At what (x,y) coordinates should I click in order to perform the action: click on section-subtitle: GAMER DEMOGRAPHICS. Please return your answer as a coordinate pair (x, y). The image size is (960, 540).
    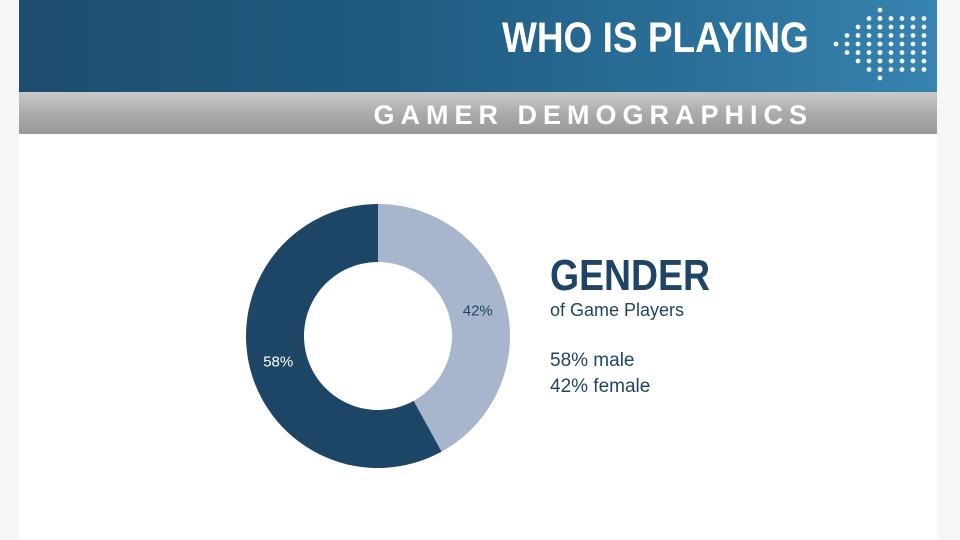
    Looking at the image, I should click on (593, 115).